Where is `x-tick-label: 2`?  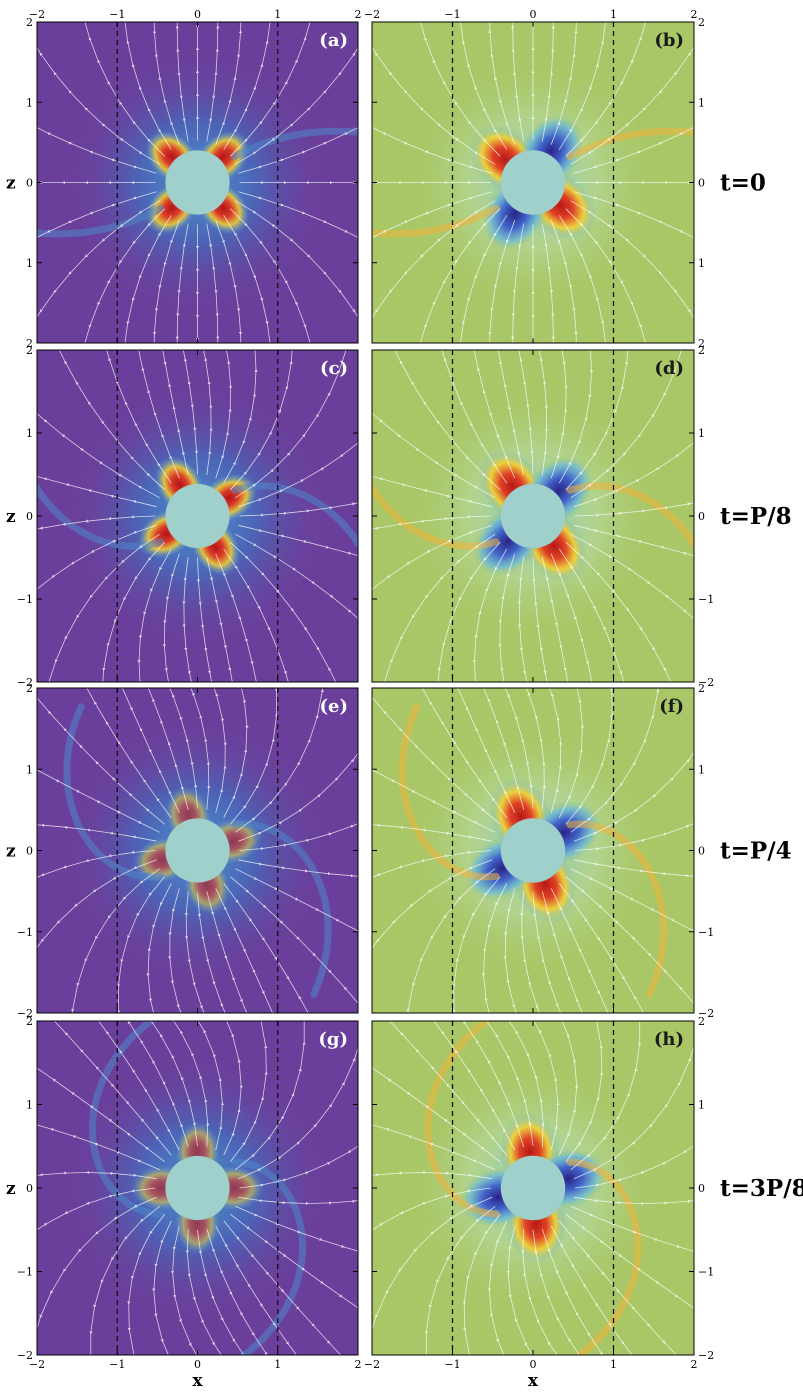 x-tick-label: 2 is located at coordinates (358, 1364).